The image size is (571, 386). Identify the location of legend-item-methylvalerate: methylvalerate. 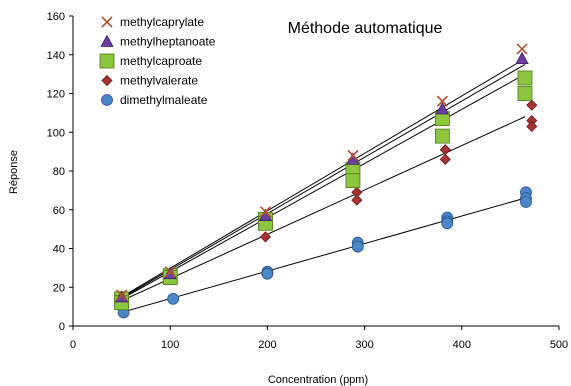
(149, 81).